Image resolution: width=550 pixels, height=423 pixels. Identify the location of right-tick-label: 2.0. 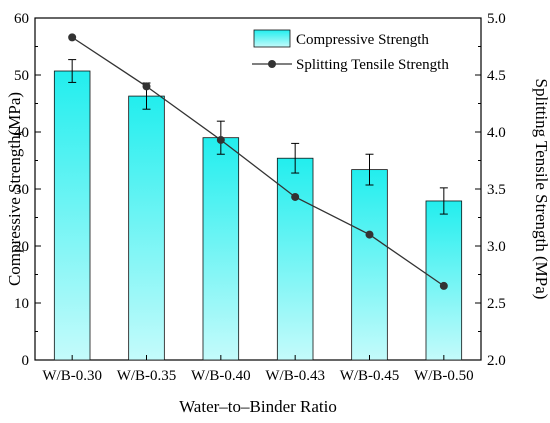
(496, 361).